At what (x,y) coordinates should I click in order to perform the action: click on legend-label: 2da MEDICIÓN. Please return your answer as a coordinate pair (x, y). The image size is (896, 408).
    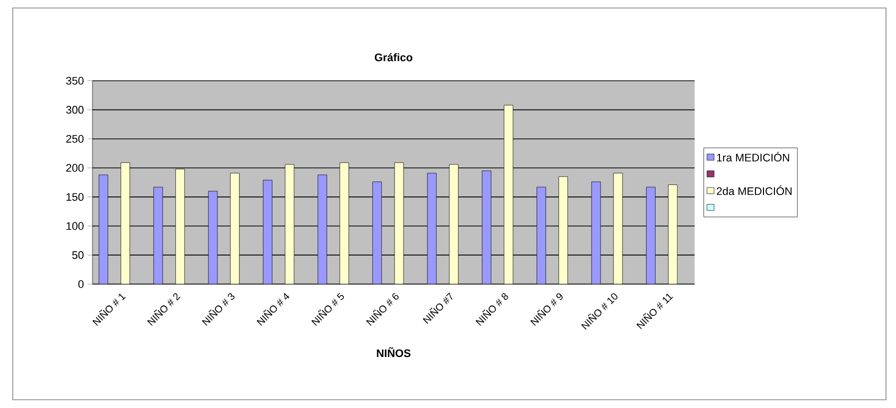
    Looking at the image, I should click on (754, 191).